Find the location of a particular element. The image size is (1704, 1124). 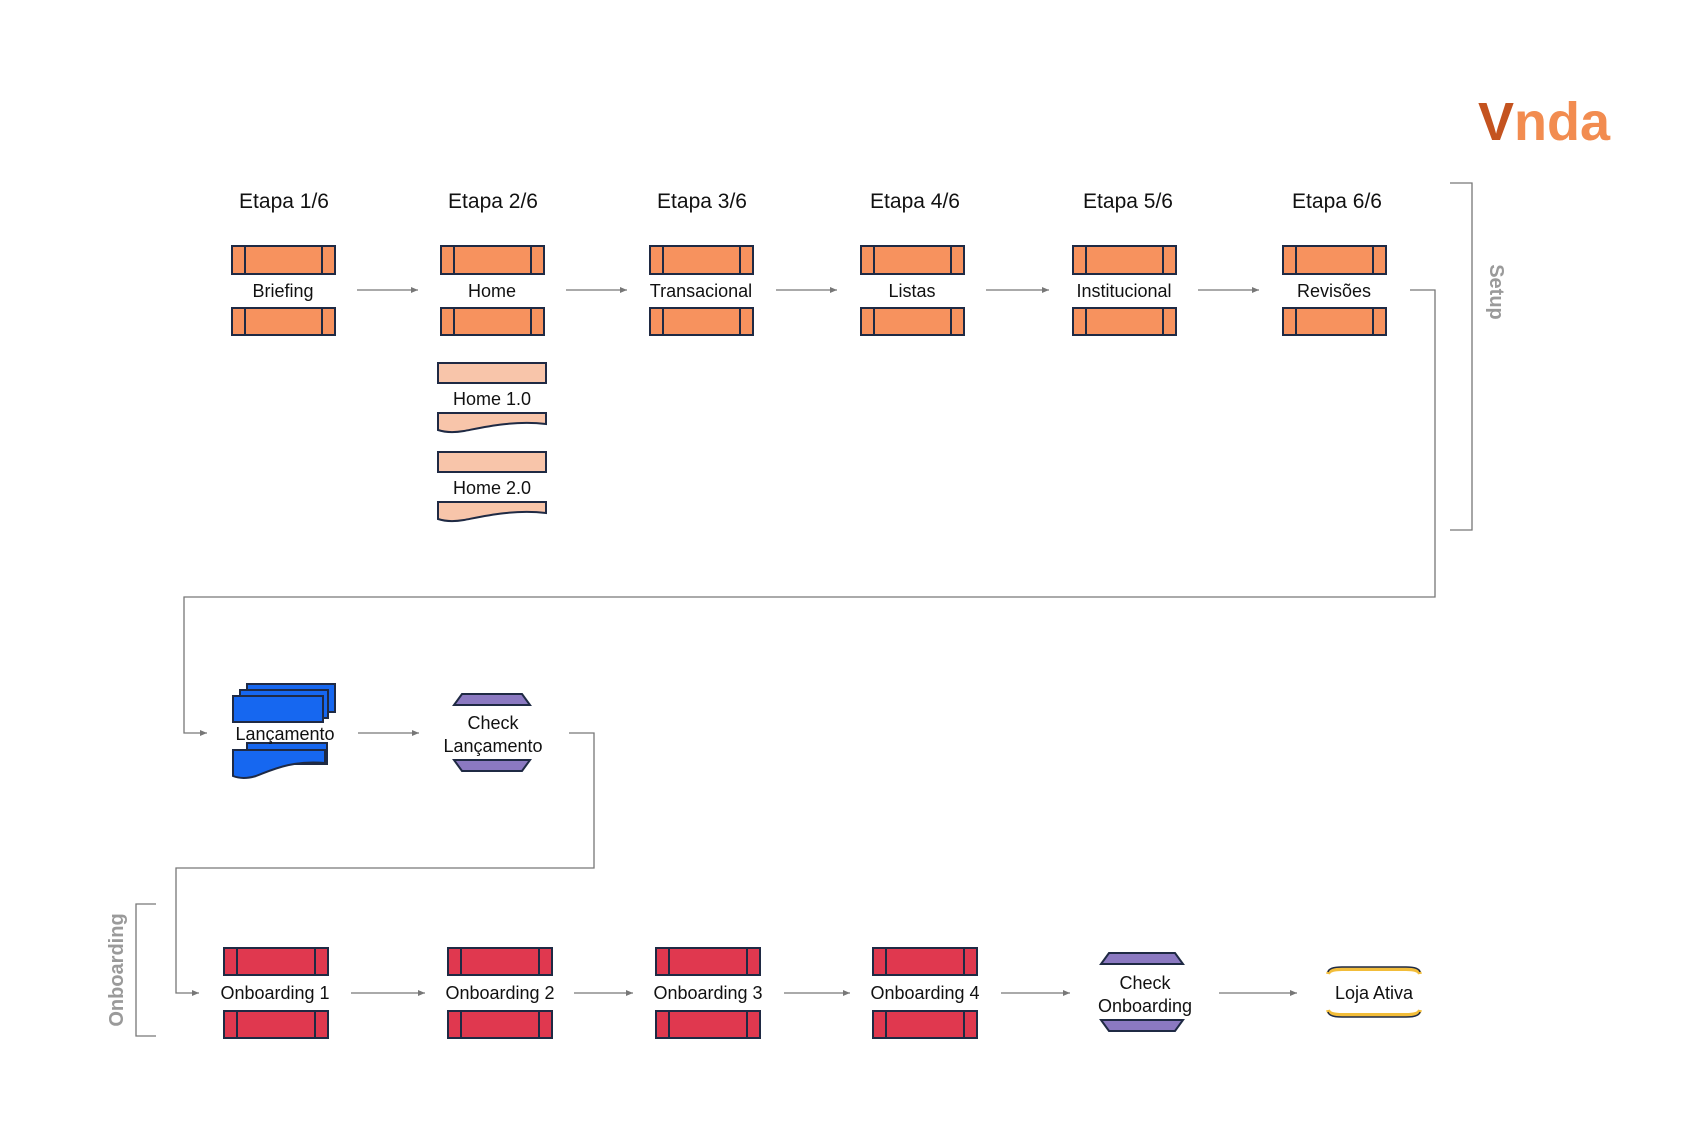

stage-label: Revisões is located at coordinates (1334, 291).